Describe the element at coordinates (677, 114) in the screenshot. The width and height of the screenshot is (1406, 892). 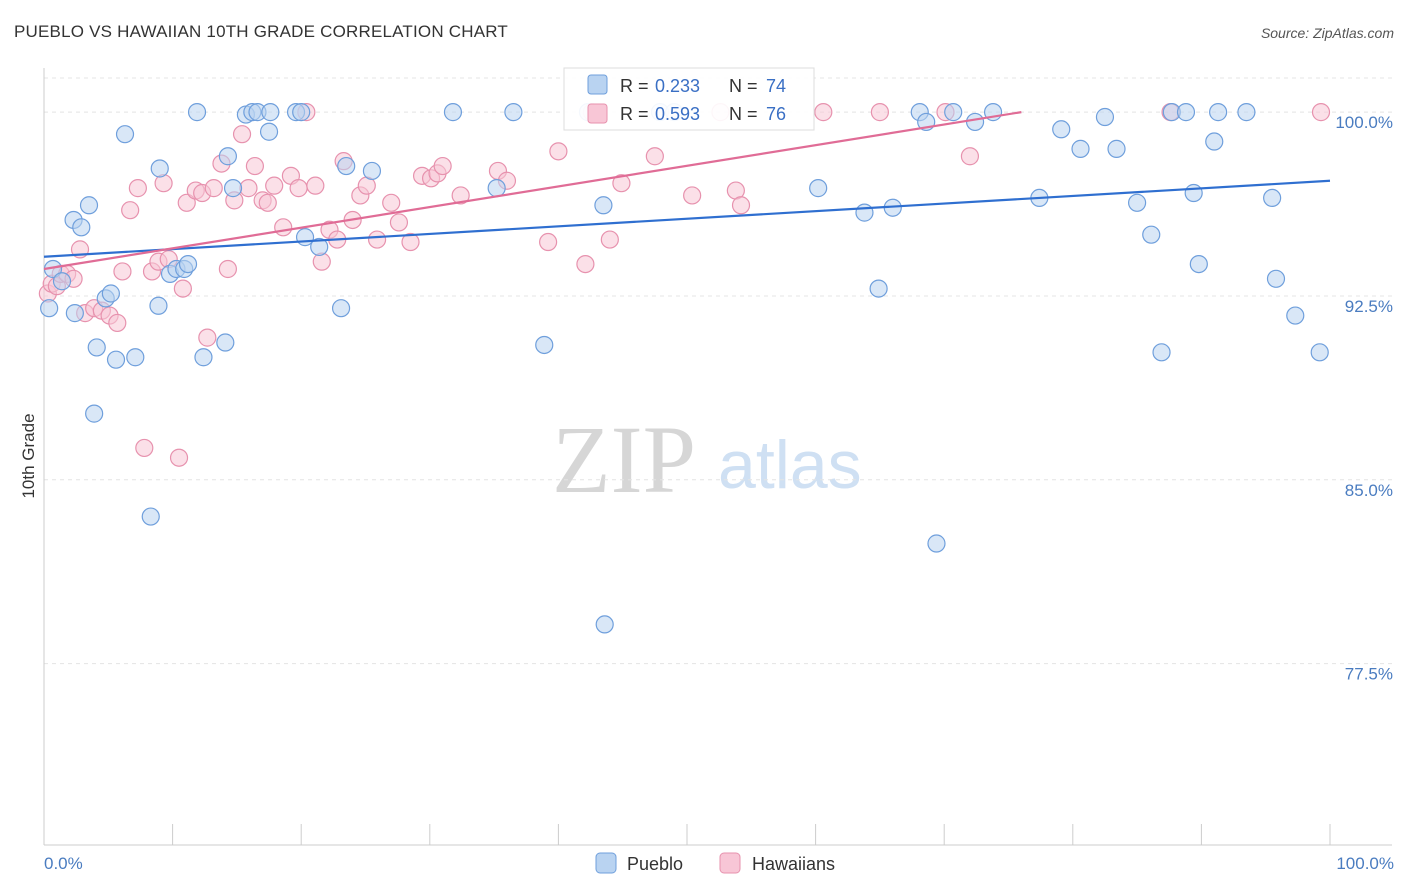
I see `hawaiians-r-value: 0.593` at that location.